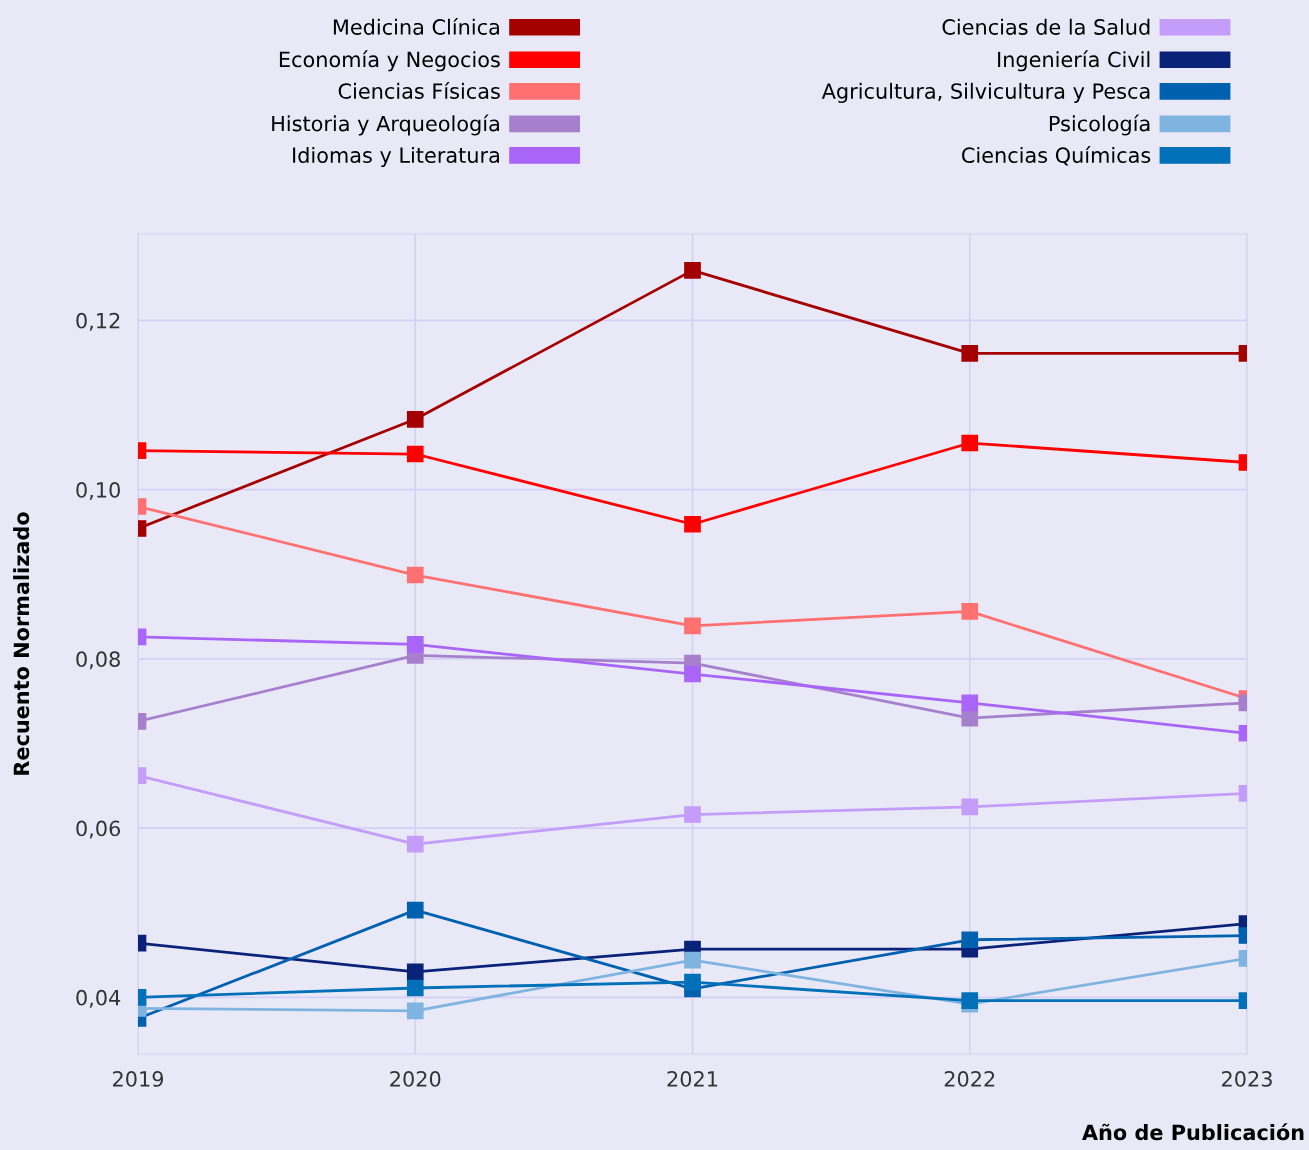  What do you see at coordinates (1056, 156) in the screenshot?
I see `legend-label: Ciencias Químicas` at bounding box center [1056, 156].